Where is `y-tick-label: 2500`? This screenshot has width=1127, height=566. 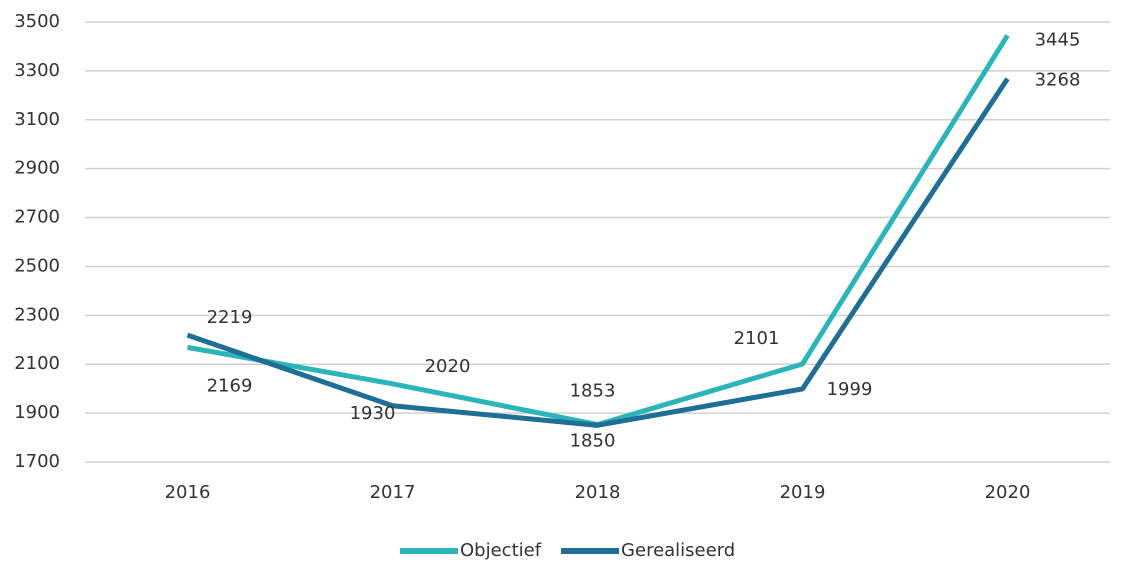 y-tick-label: 2500 is located at coordinates (37, 265).